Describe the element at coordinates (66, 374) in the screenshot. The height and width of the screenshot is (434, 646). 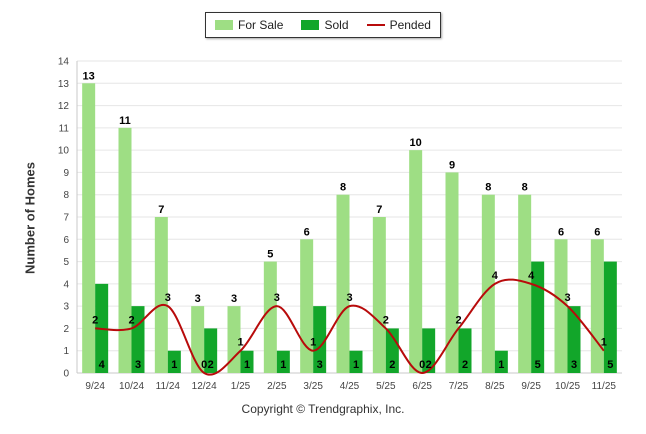
I see `y-tick-label: 0` at that location.